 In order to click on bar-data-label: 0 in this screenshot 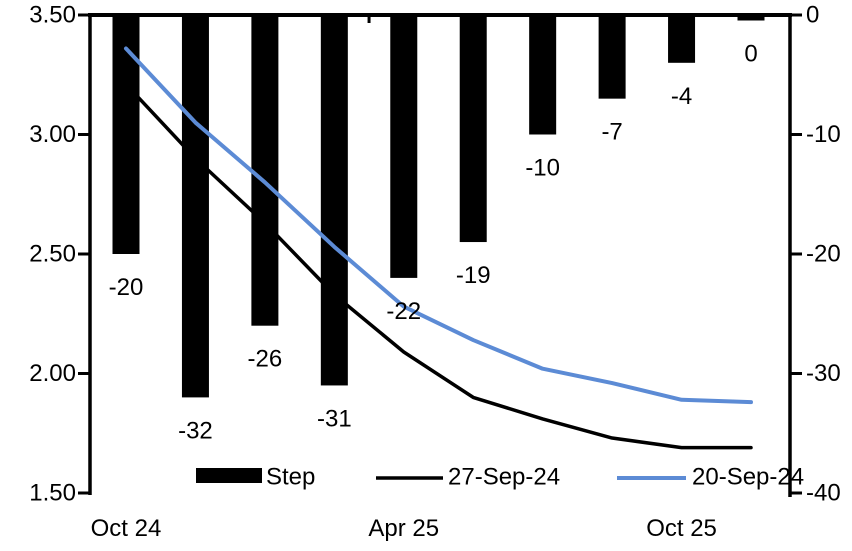, I will do `click(750, 54)`.